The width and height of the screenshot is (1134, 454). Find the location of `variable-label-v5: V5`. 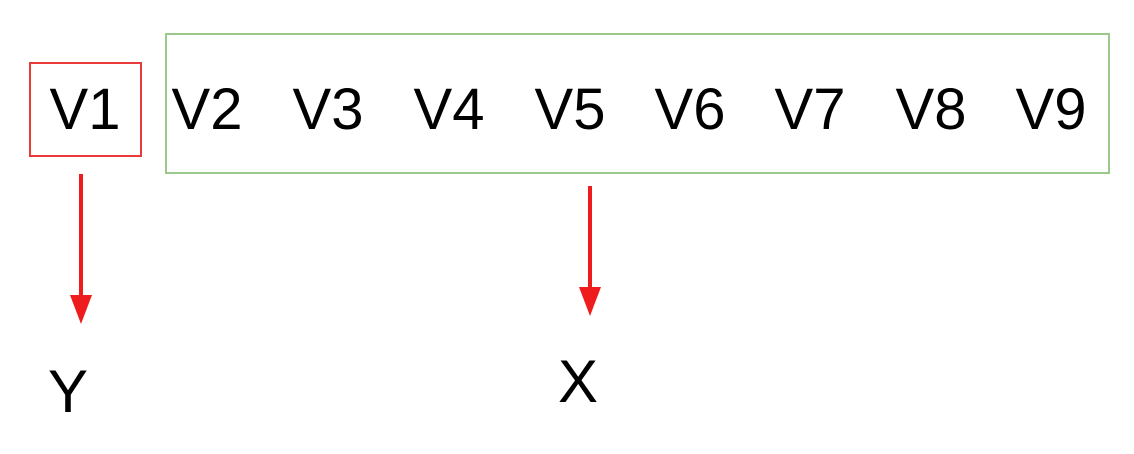

variable-label-v5: V5 is located at coordinates (570, 109).